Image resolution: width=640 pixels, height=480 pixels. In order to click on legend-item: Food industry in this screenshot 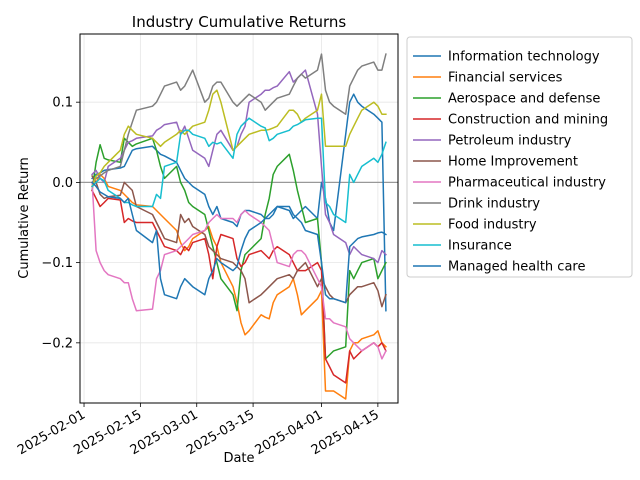, I will do `click(475, 225)`.